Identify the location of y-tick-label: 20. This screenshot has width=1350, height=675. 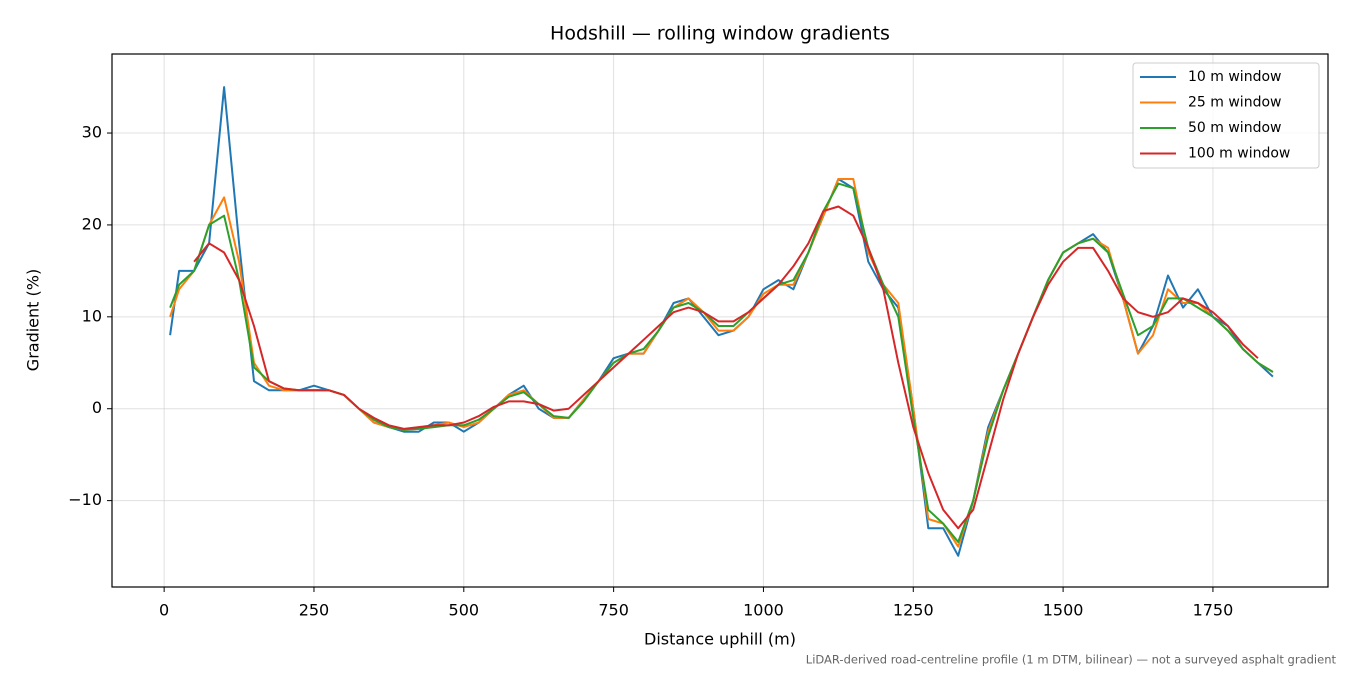
(92, 223).